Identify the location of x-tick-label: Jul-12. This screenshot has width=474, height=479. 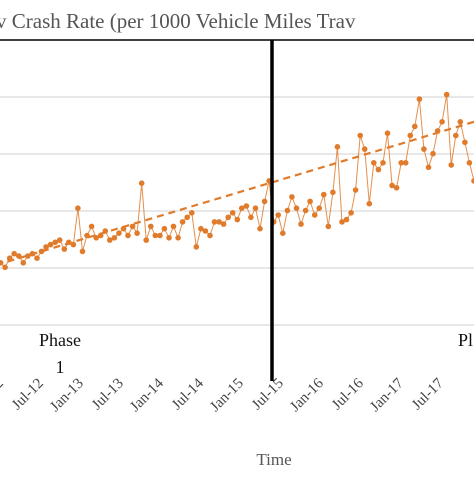
(28, 395).